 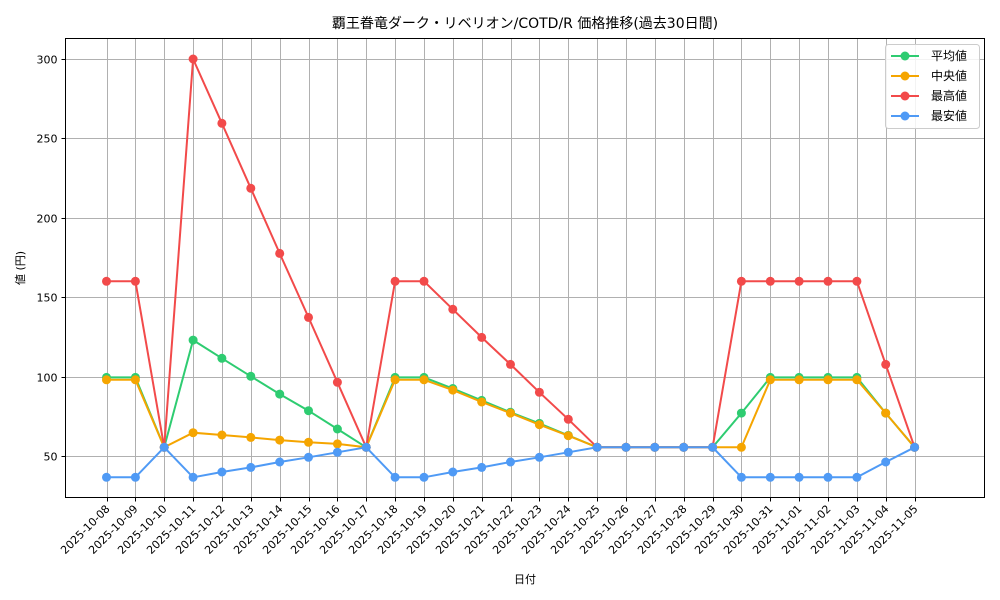 I want to click on legend-item: 最高値, so click(x=929, y=95).